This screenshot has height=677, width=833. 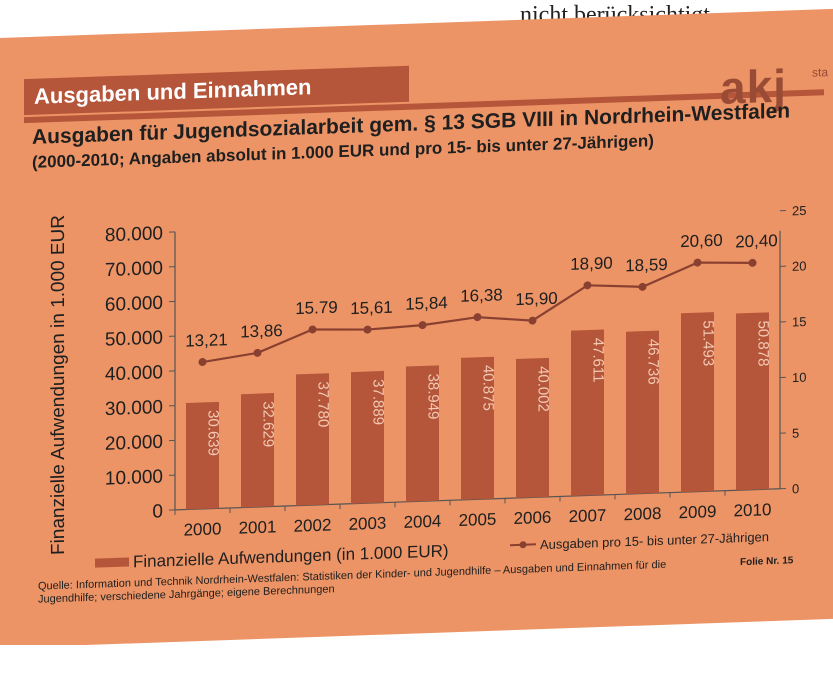 I want to click on y2-tick-label: 15, so click(x=799, y=322).